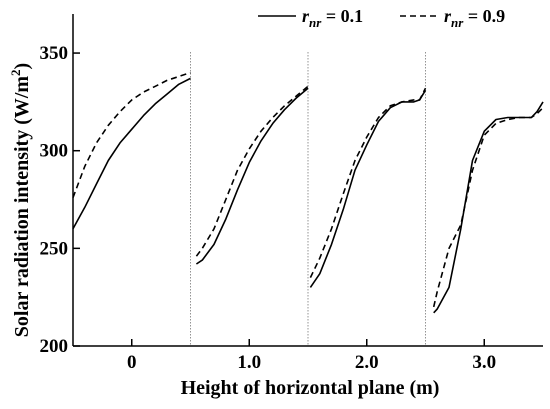  I want to click on legend-var-1: r, so click(448, 16).